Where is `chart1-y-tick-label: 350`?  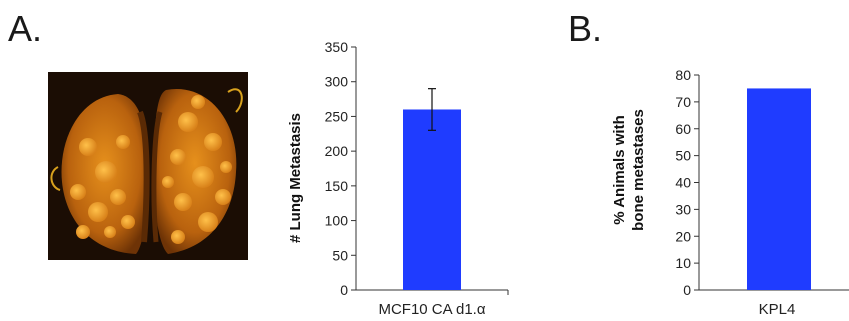
chart1-y-tick-label: 350 is located at coordinates (337, 47).